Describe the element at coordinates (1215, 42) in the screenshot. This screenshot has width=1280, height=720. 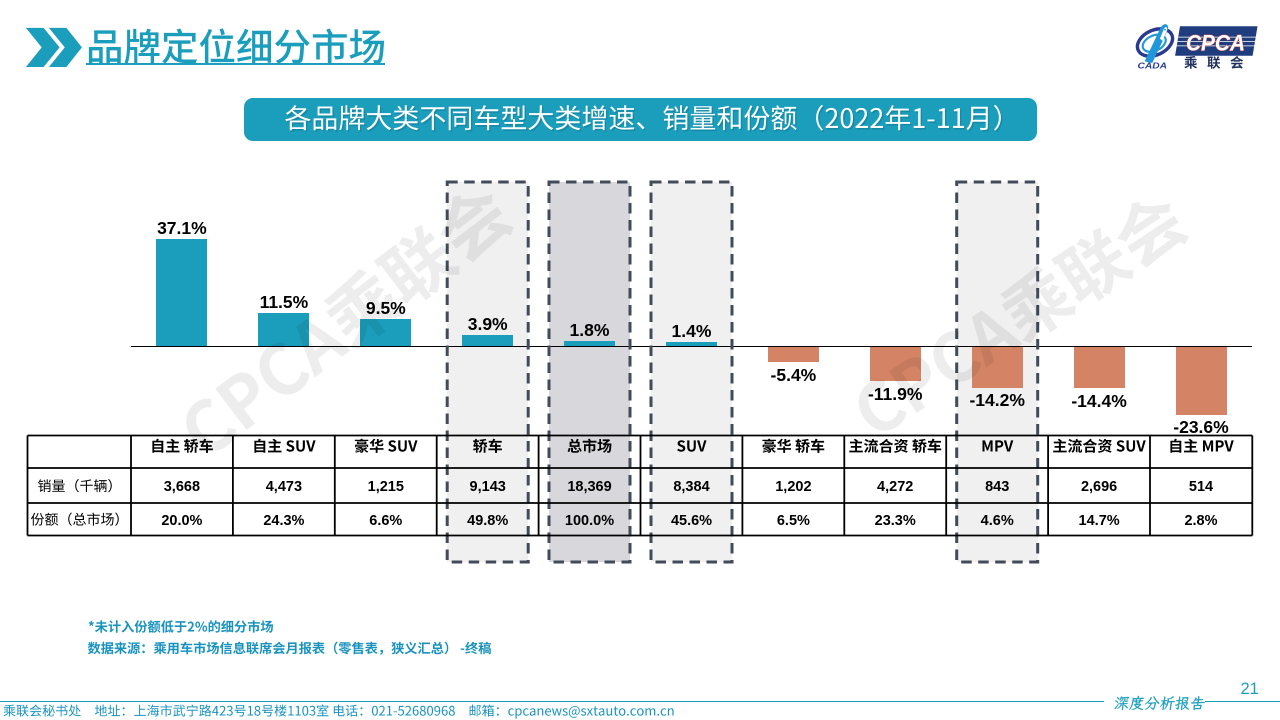
I see `svg-text: CPCA` at that location.